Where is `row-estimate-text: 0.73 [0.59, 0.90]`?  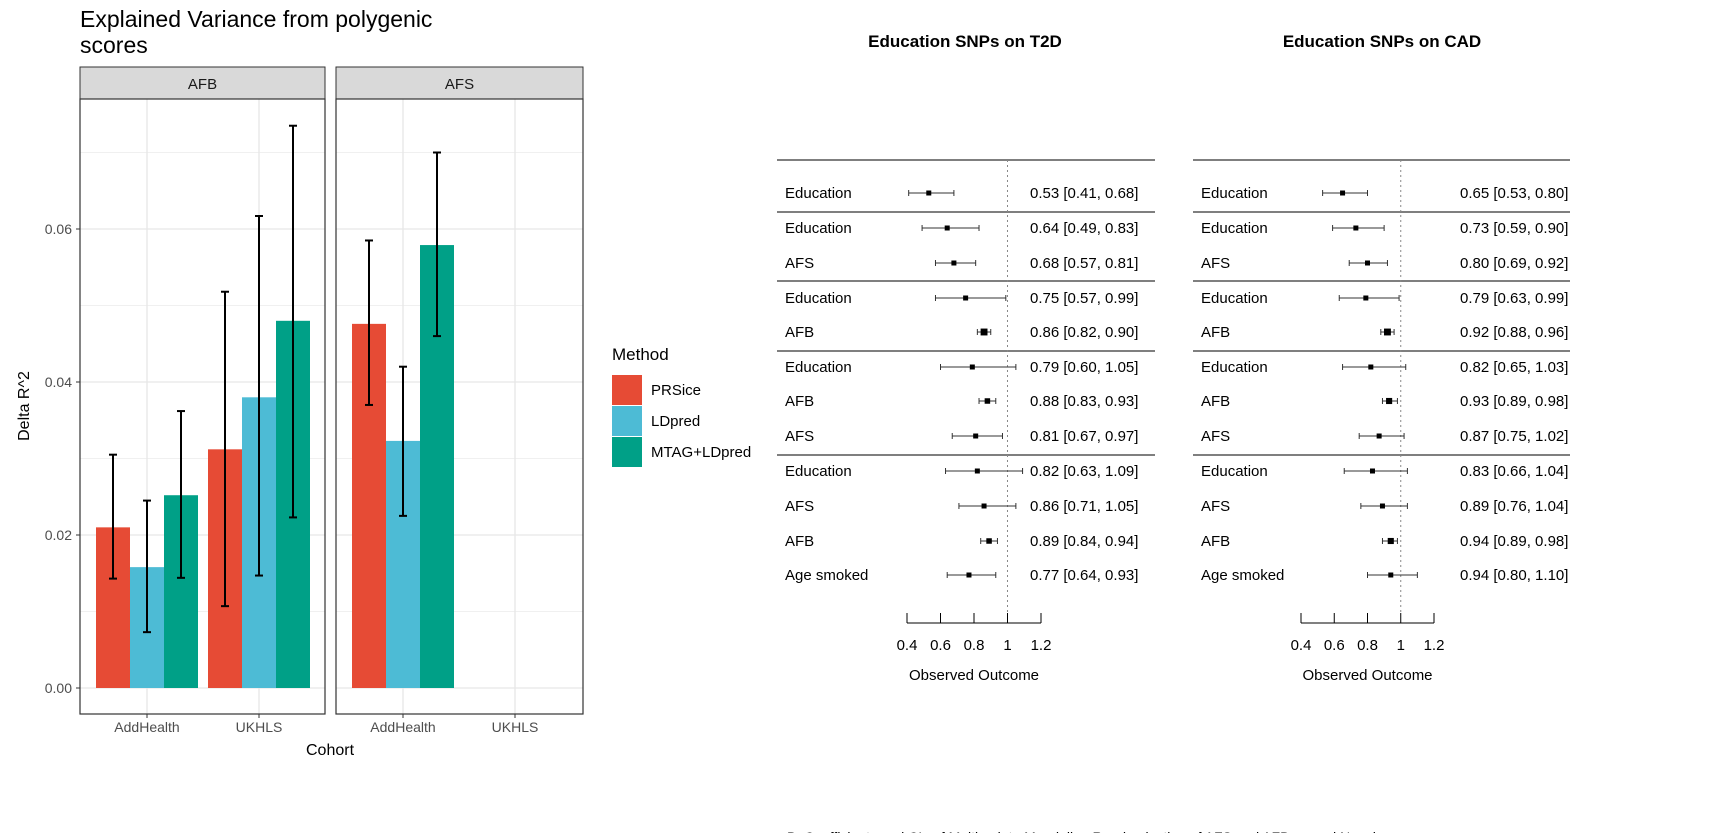
row-estimate-text: 0.73 [0.59, 0.90] is located at coordinates (1514, 228).